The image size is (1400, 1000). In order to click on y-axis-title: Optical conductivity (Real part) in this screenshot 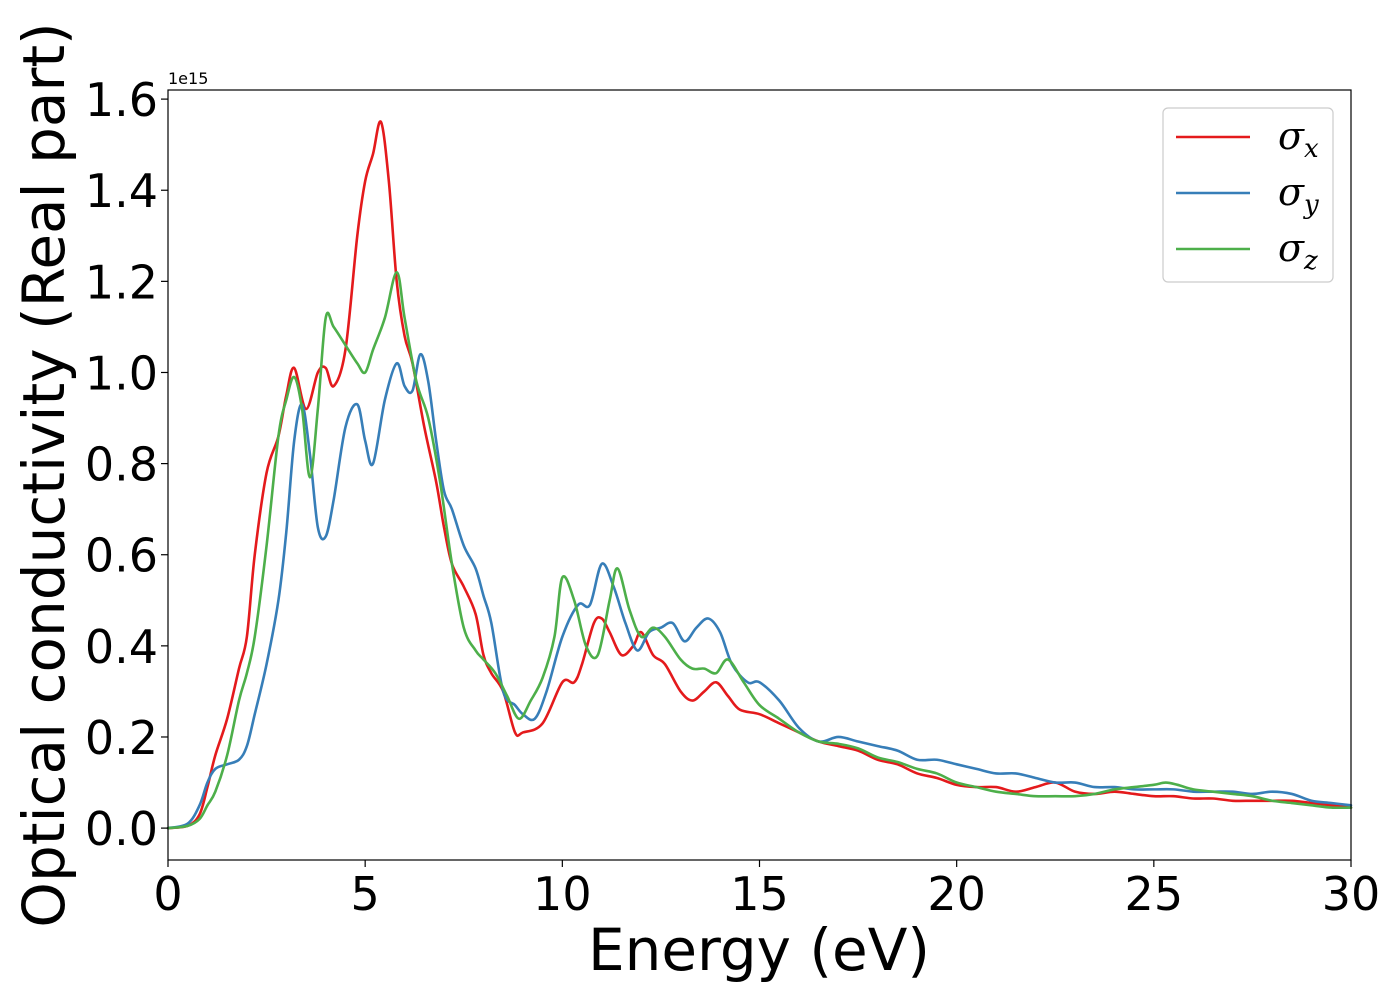, I will do `click(44, 474)`.